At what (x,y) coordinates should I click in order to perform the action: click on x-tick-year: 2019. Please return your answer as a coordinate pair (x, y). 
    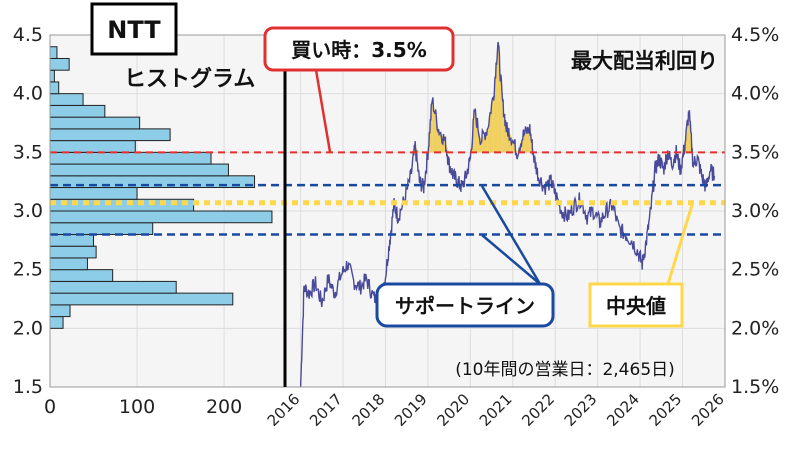
    Looking at the image, I should click on (411, 410).